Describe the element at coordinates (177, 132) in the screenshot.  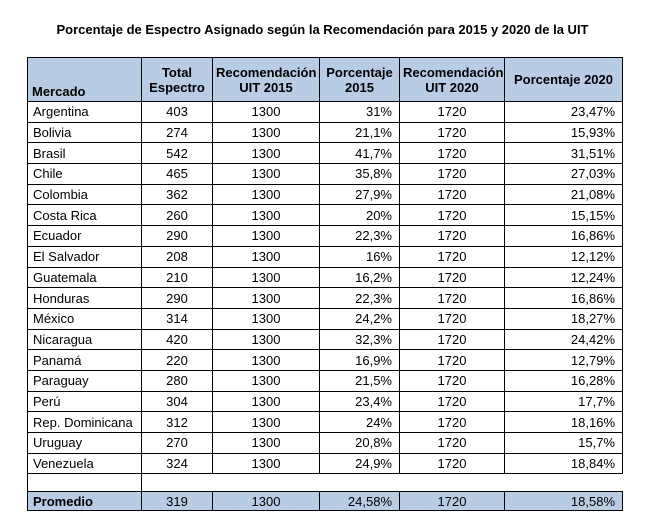
I see `cell-total-spectrum: 274` at that location.